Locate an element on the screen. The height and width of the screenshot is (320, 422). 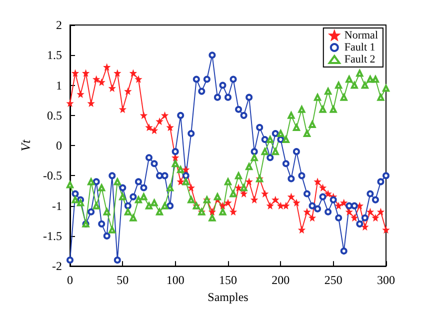
y-tick-label: 1.5 is located at coordinates (54, 55).